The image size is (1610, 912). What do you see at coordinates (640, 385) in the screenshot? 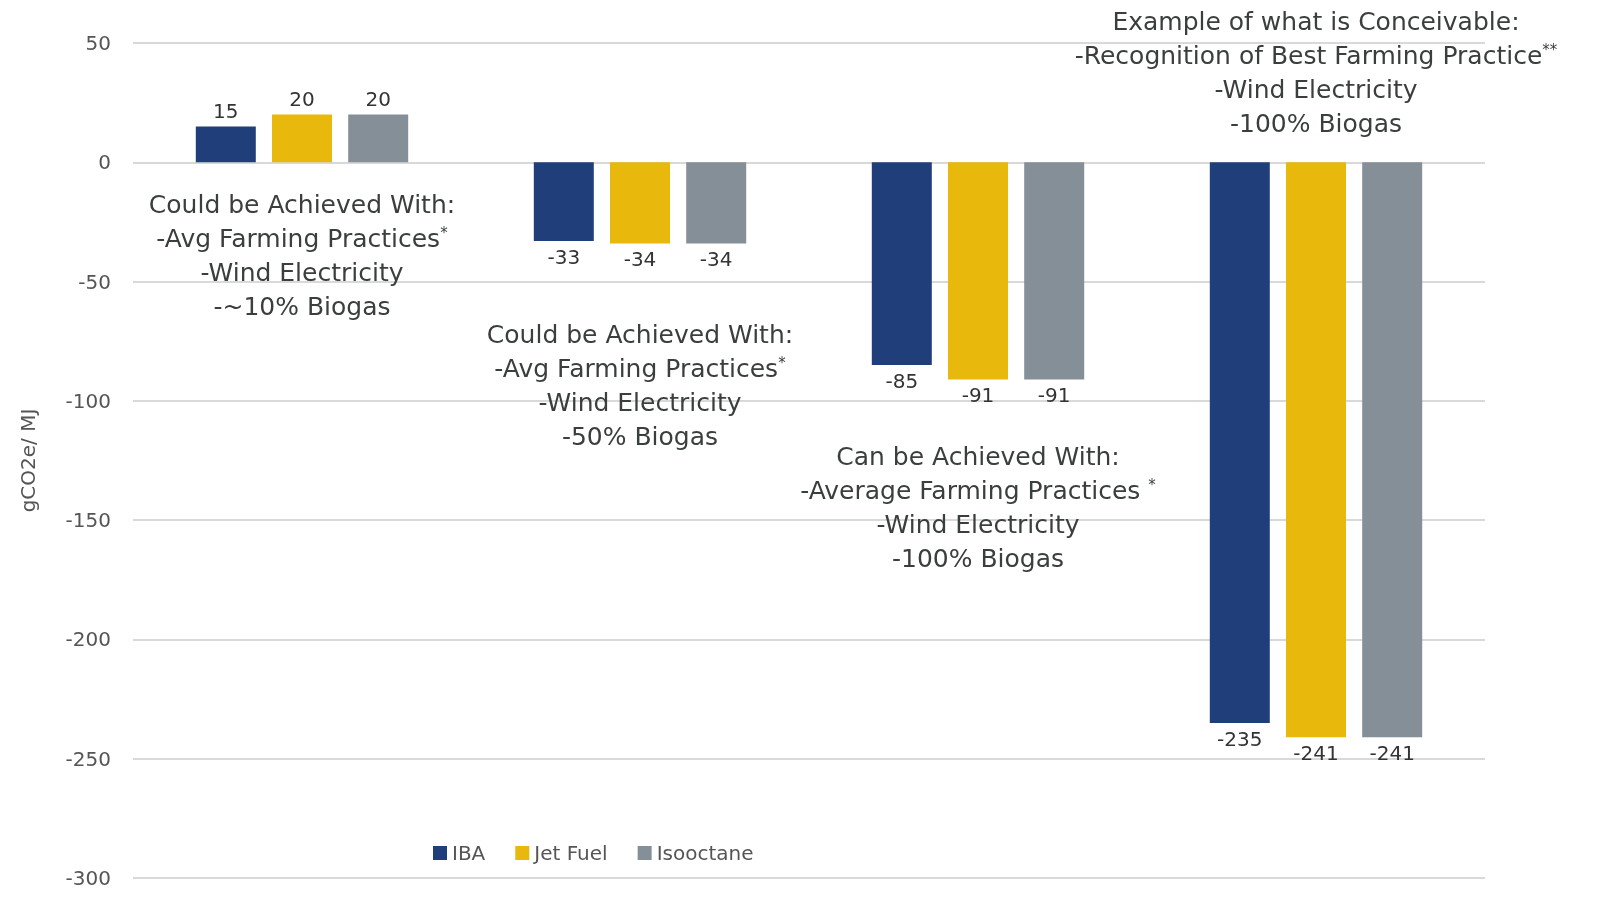
I see `text: Could be Achieved With: -Avg Farming Practices$^{*}$ -Wind Electricity -50% Biogas` at bounding box center [640, 385].